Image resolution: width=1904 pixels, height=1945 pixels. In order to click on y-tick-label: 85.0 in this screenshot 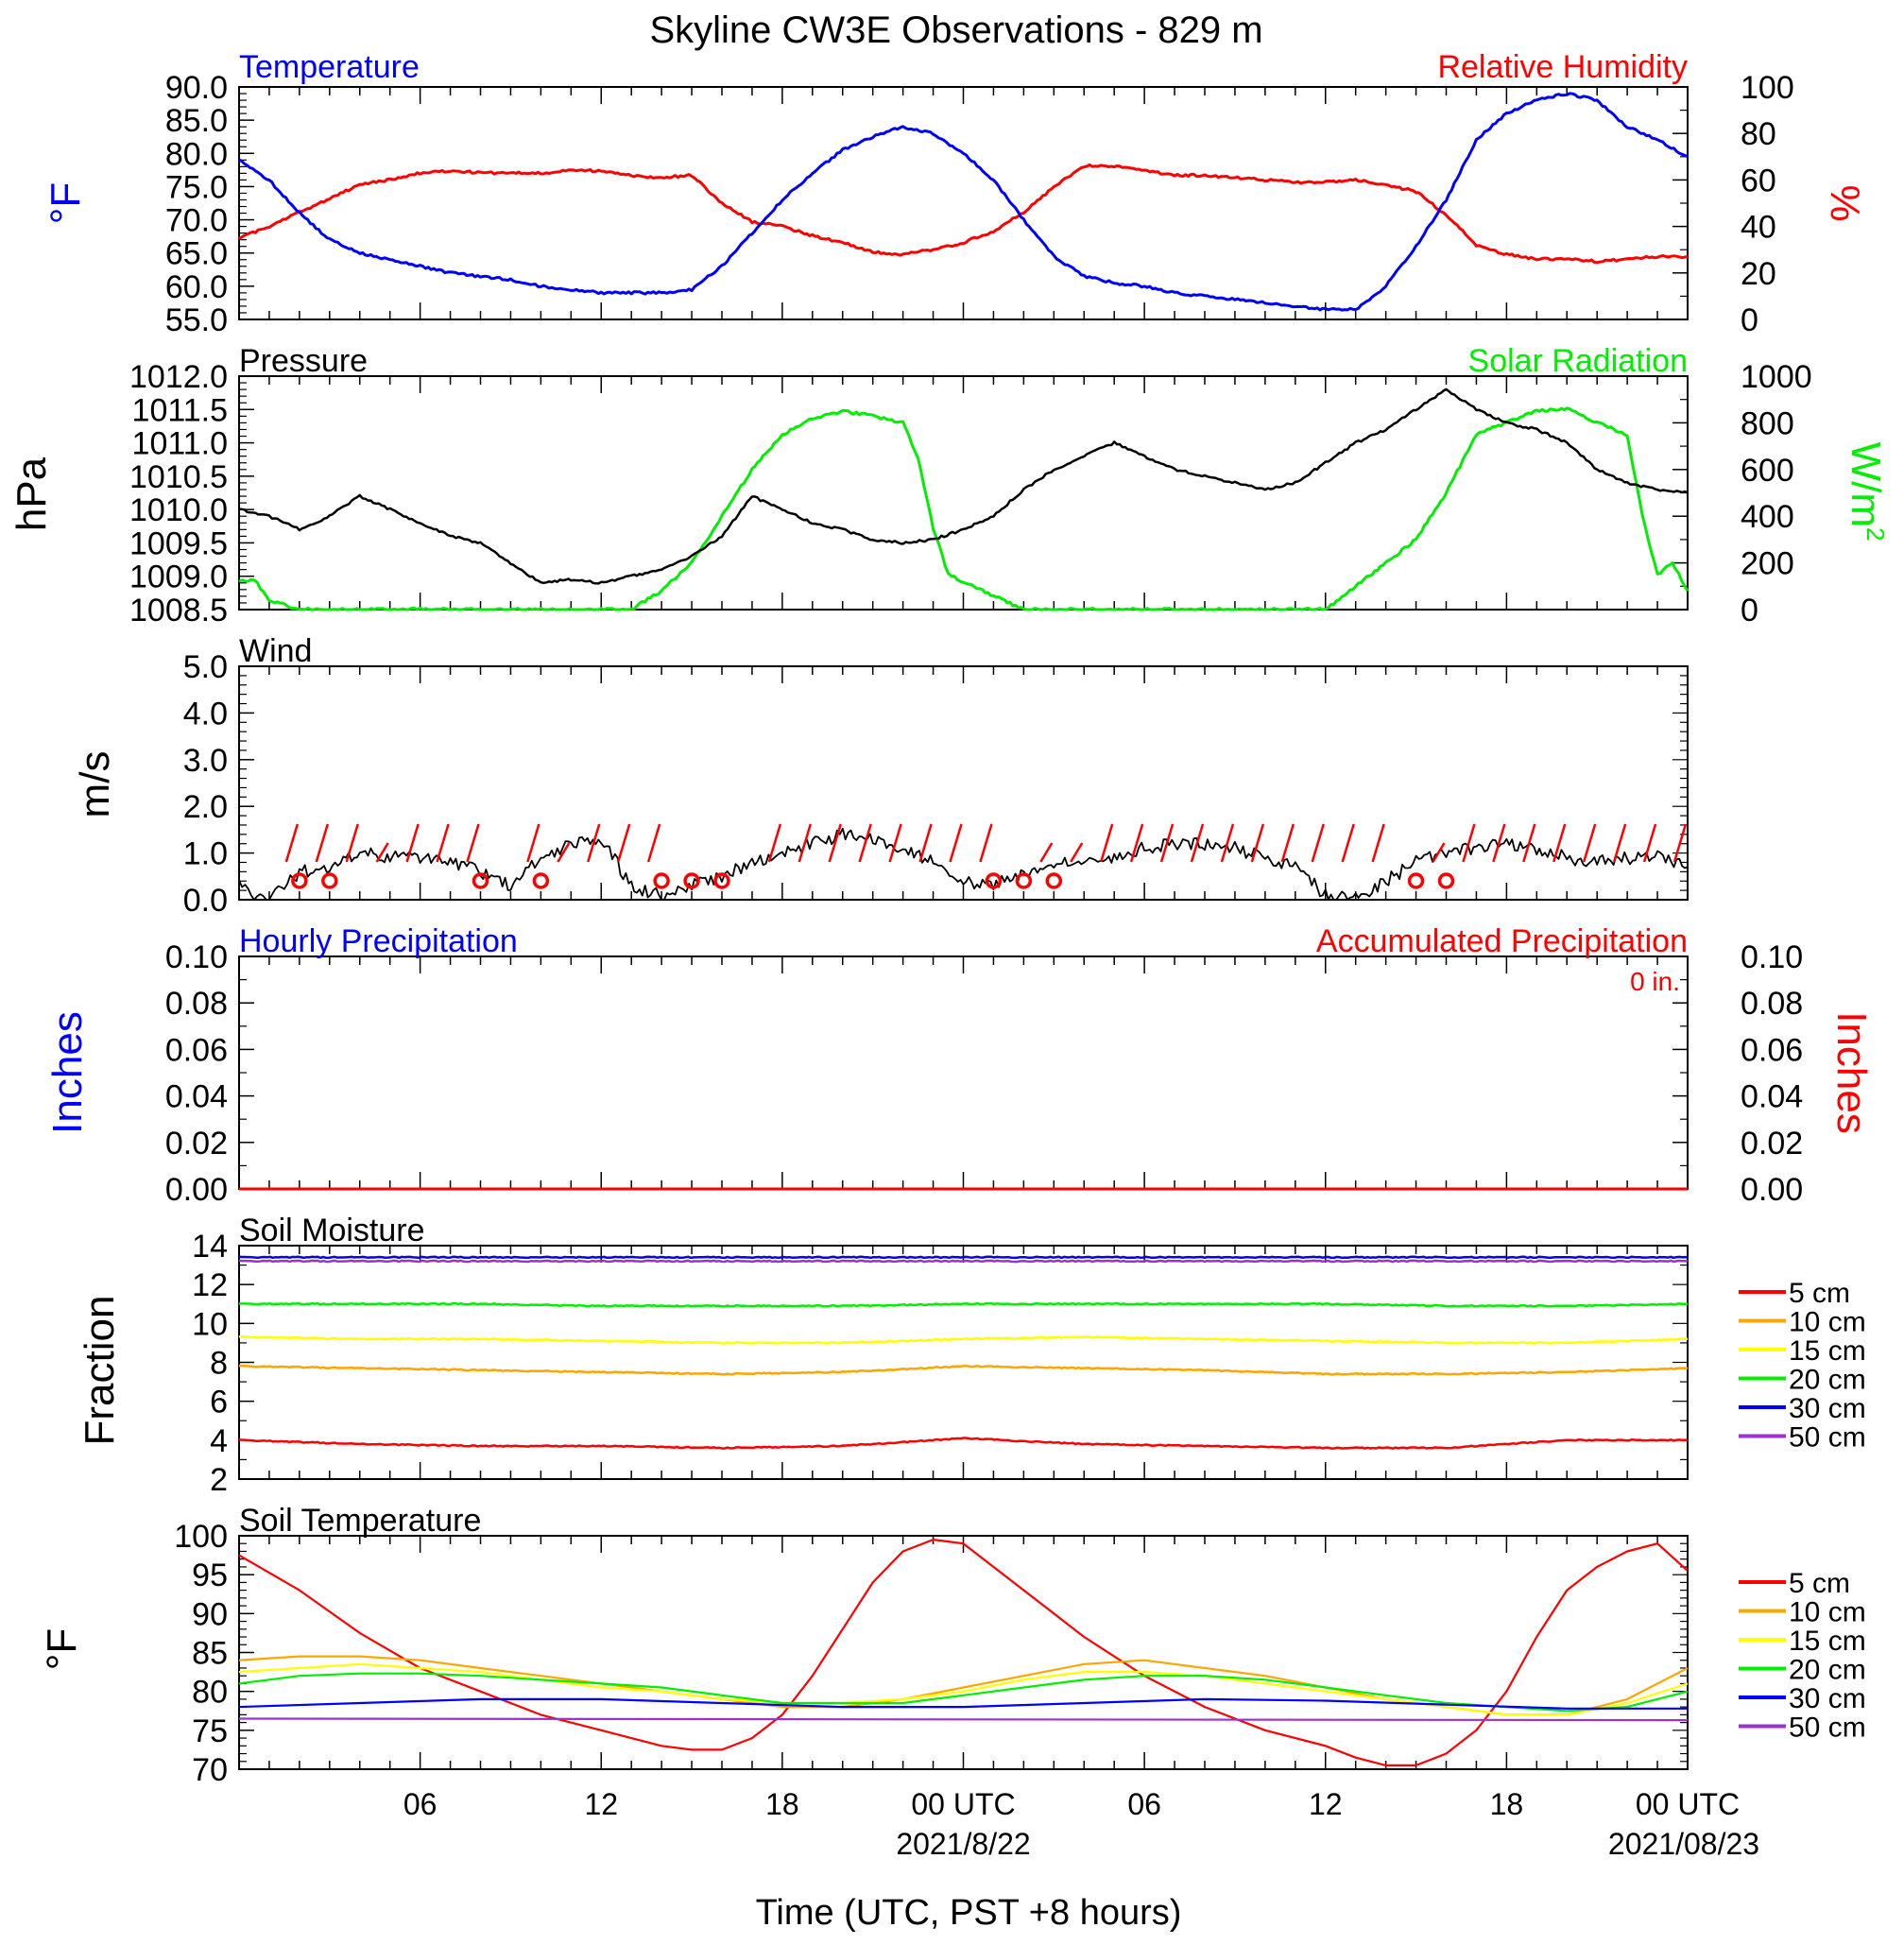, I will do `click(196, 121)`.